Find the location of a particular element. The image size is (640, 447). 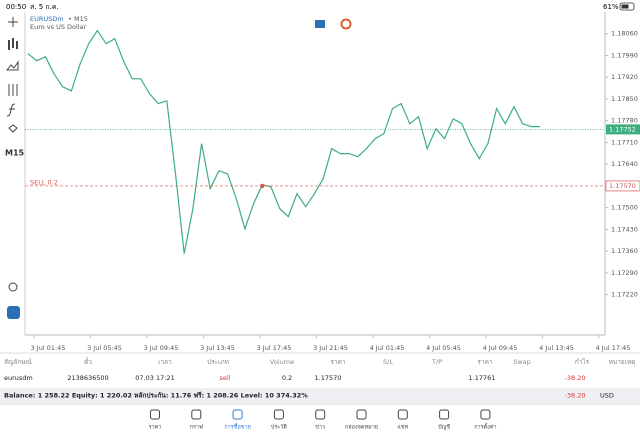

current-price-box is located at coordinates (623, 129).